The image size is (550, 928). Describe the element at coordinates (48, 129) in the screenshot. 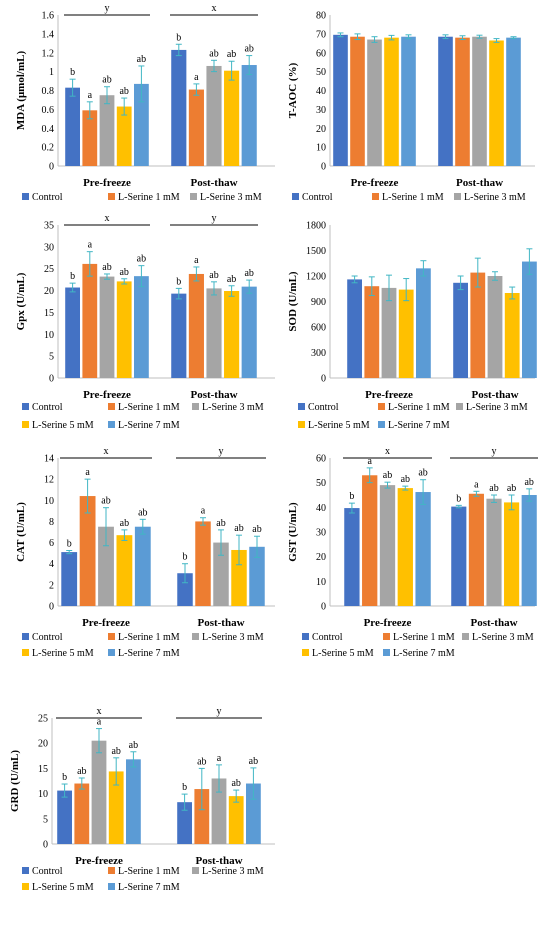

I see `y-tick-label: 0.4` at that location.